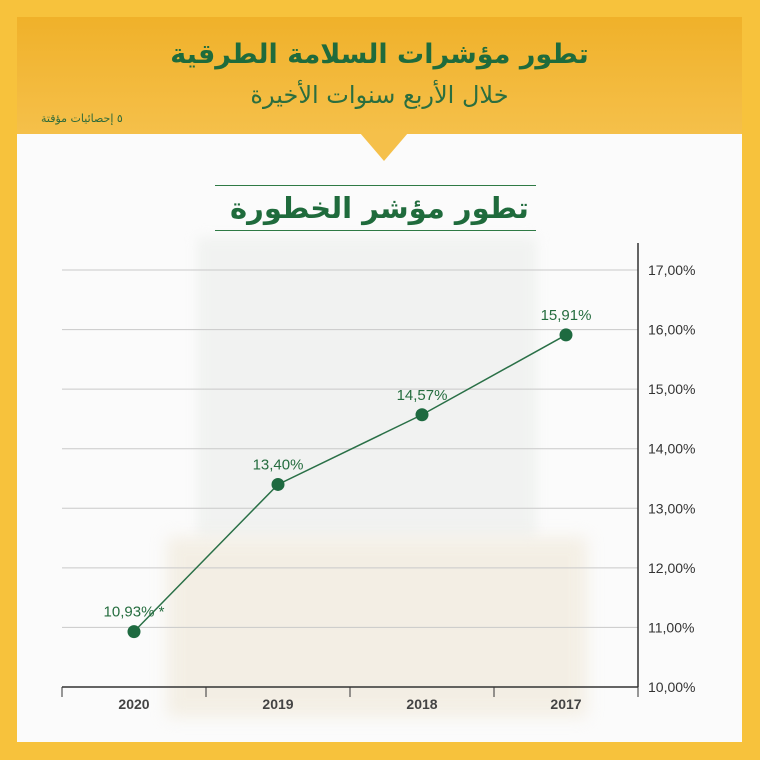  What do you see at coordinates (134, 612) in the screenshot?
I see `data-label: 10,93% *` at bounding box center [134, 612].